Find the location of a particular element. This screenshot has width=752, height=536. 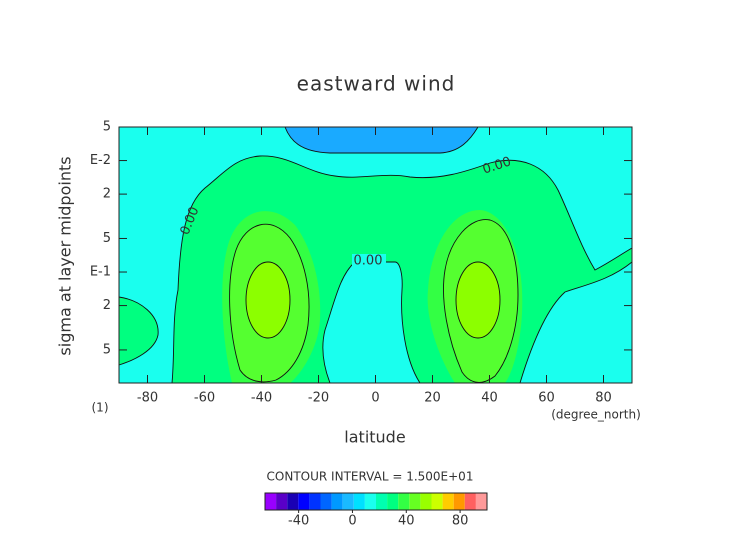

chart-title: eastward wind is located at coordinates (376, 84).